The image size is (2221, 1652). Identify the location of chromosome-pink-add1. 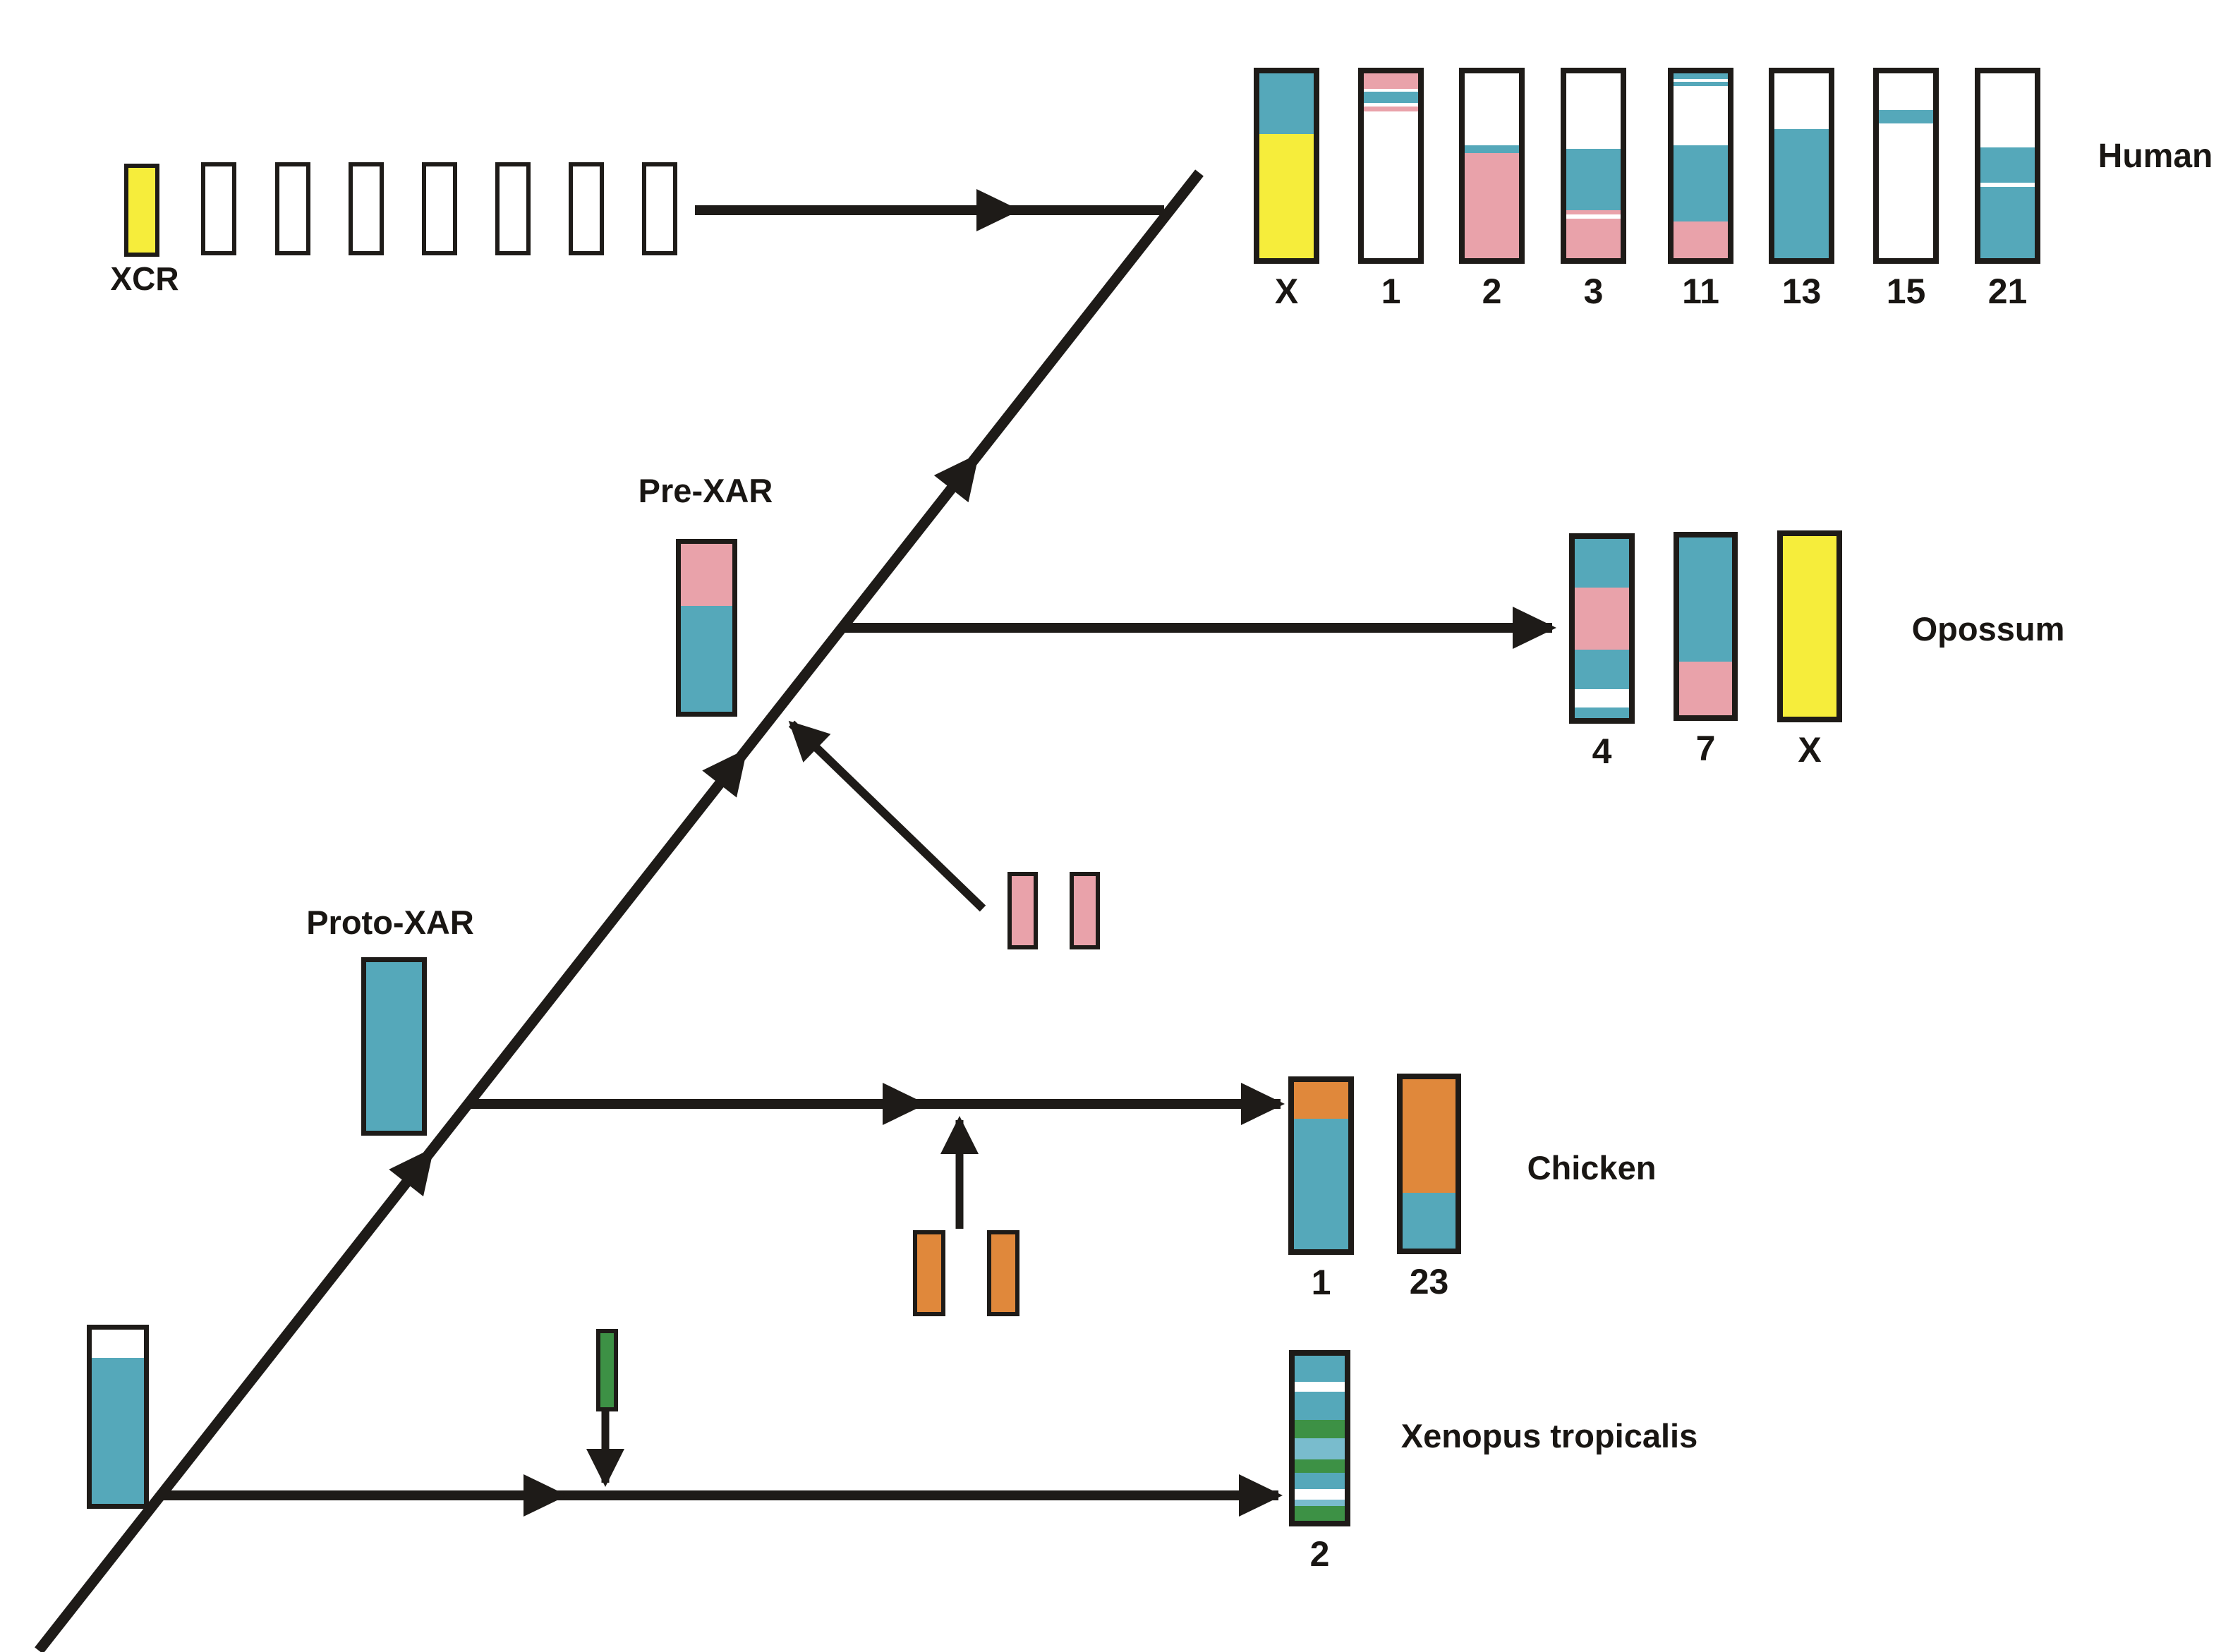
(1022, 911).